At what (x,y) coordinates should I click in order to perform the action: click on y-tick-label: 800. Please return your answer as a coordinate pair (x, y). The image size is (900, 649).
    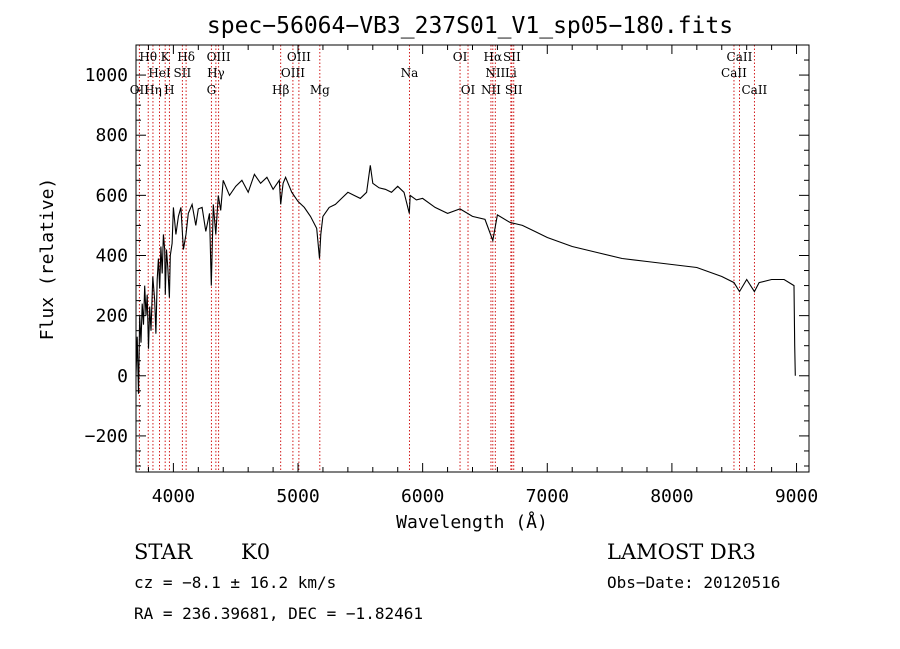
    Looking at the image, I should click on (111, 135).